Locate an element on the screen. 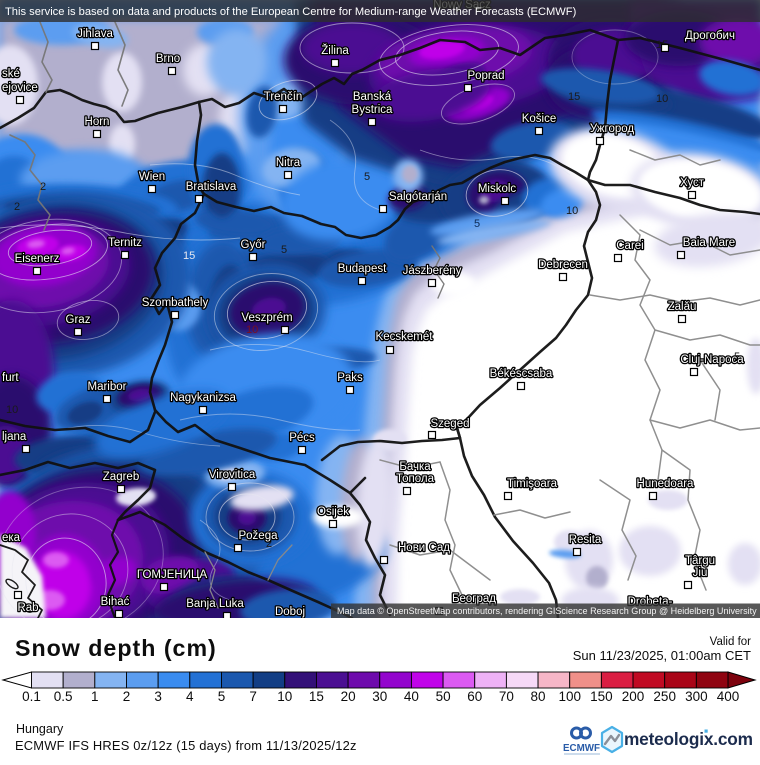  svg-text: Košice is located at coordinates (539, 119).